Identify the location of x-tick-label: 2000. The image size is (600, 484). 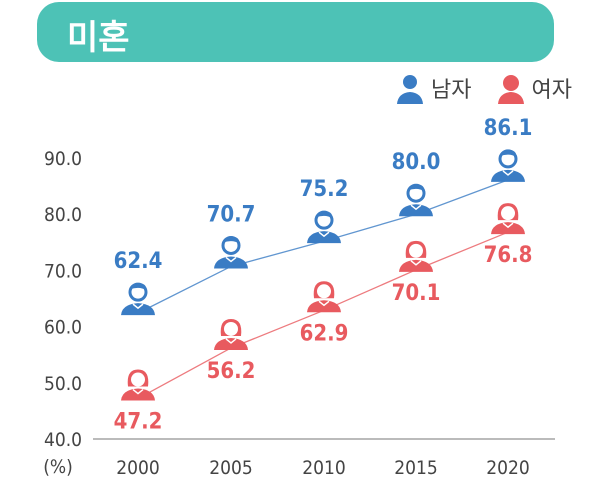
(138, 468).